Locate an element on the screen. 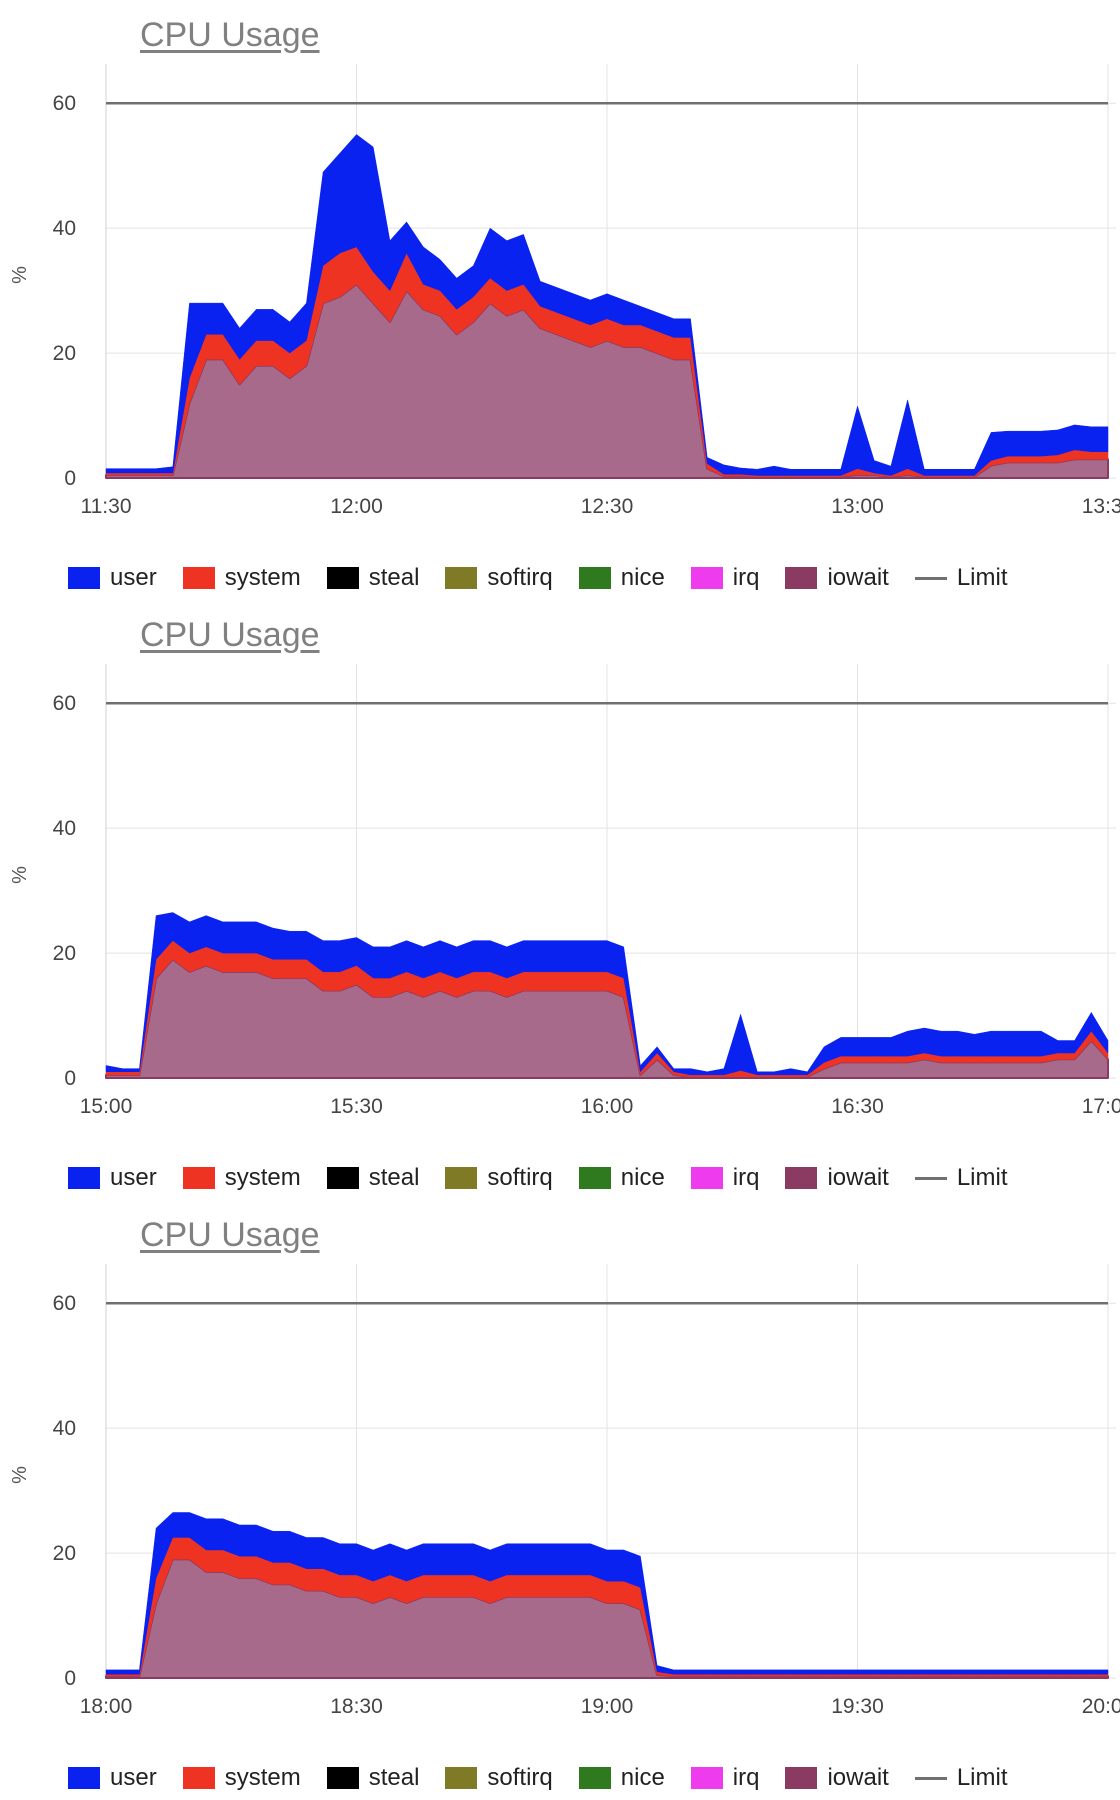  x-tick-label: 16:30 is located at coordinates (857, 1106).